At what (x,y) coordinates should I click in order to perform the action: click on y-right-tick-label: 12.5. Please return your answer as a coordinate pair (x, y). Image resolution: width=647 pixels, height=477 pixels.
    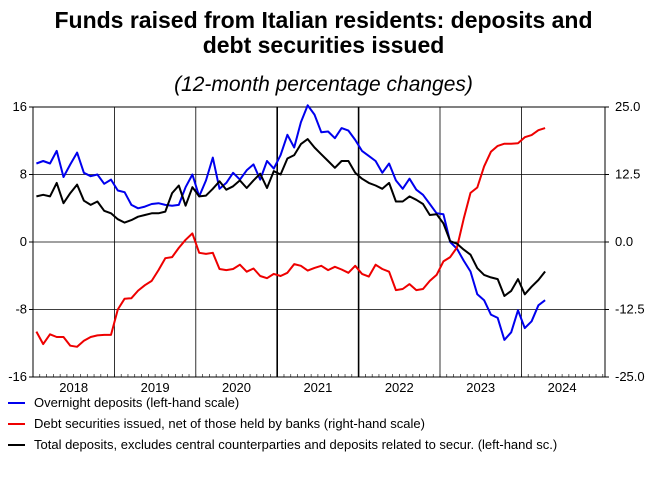
    Looking at the image, I should click on (627, 174).